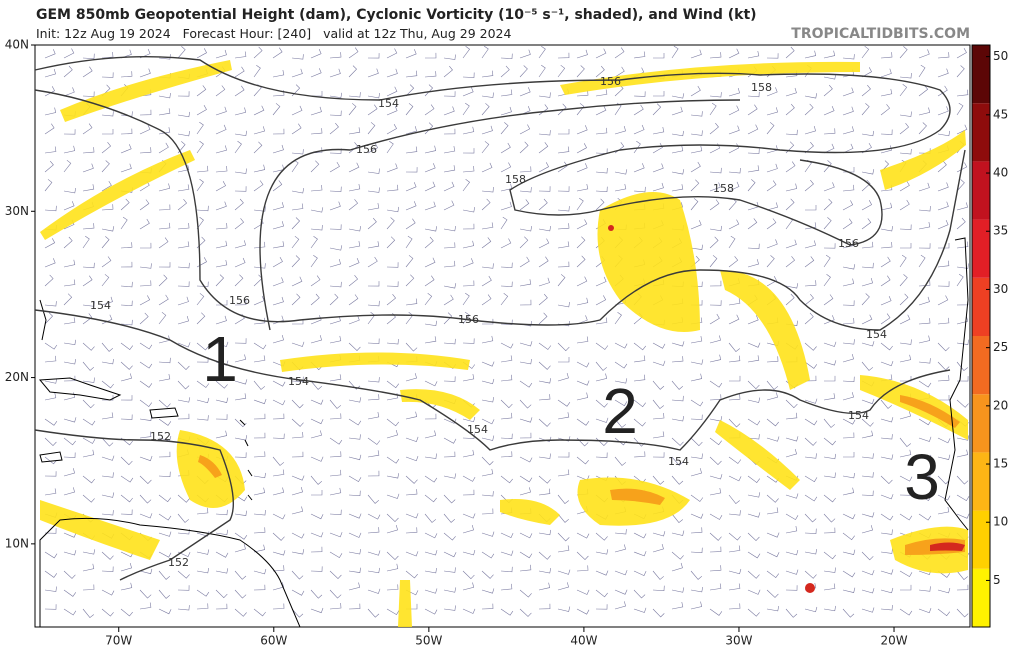 This screenshot has height=648, width=1024. What do you see at coordinates (738, 641) in the screenshot?
I see `lon-label: 30W` at bounding box center [738, 641].